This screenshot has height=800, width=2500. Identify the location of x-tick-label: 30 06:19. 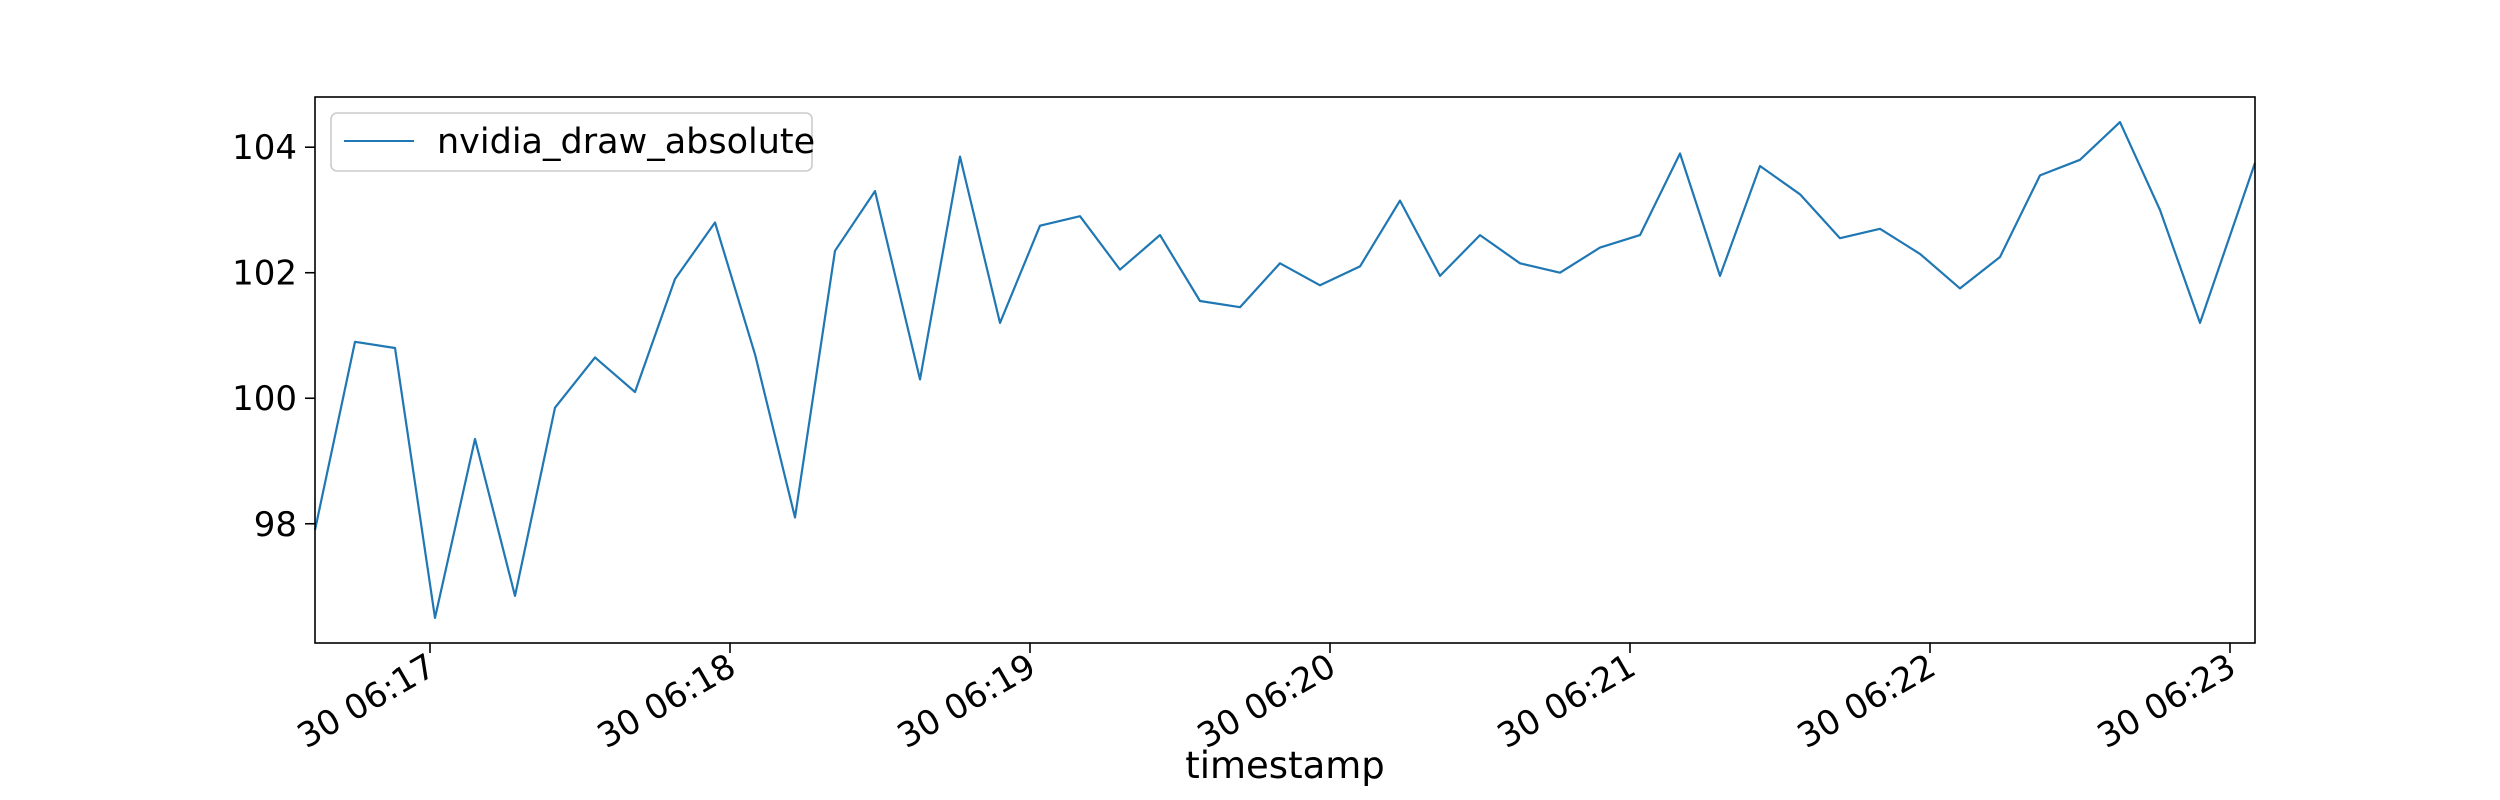
(967, 701).